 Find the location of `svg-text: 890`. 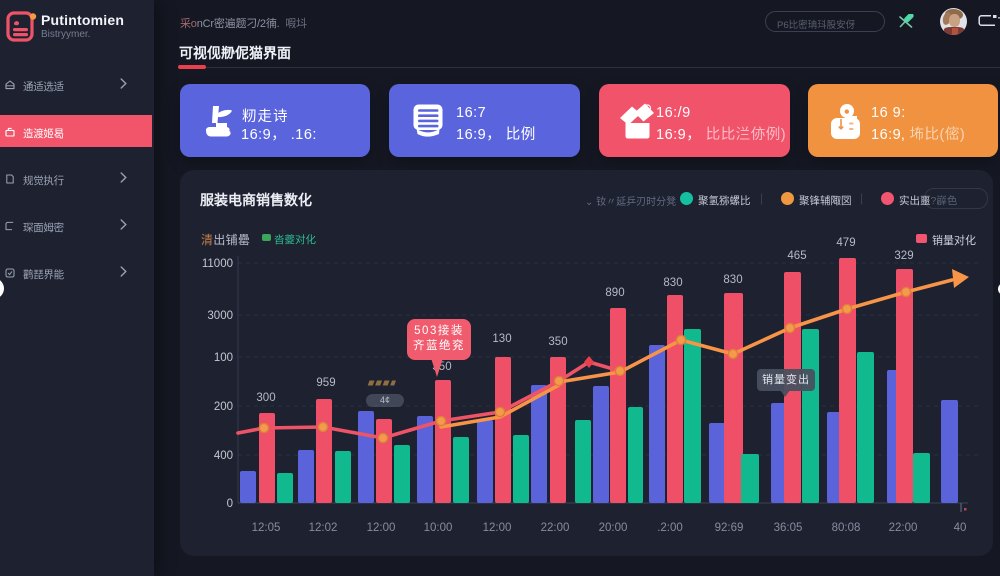

svg-text: 890 is located at coordinates (614, 293).